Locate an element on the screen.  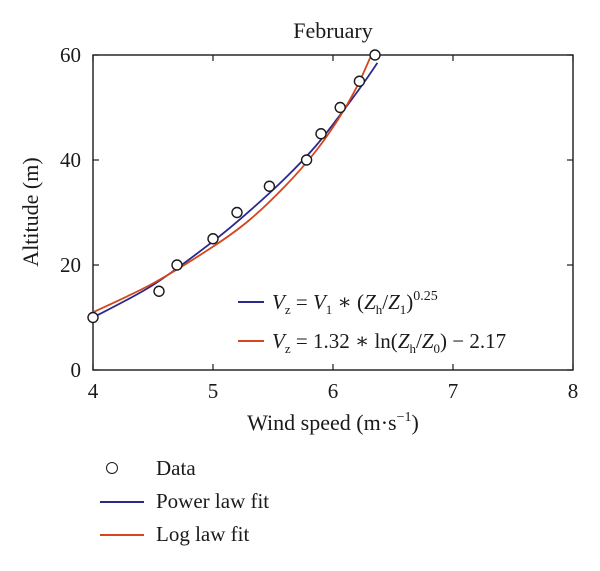
legend-marker-circle is located at coordinates (122, 469).